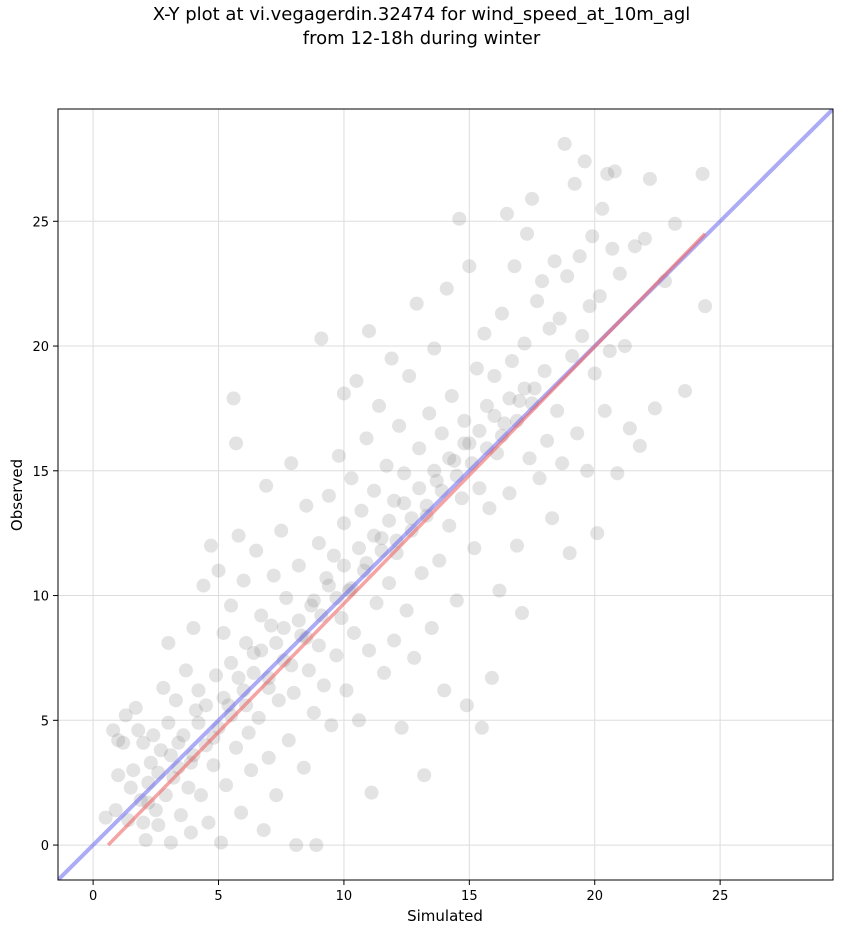 The height and width of the screenshot is (934, 843). Describe the element at coordinates (469, 896) in the screenshot. I see `x-tick-label: 15` at that location.